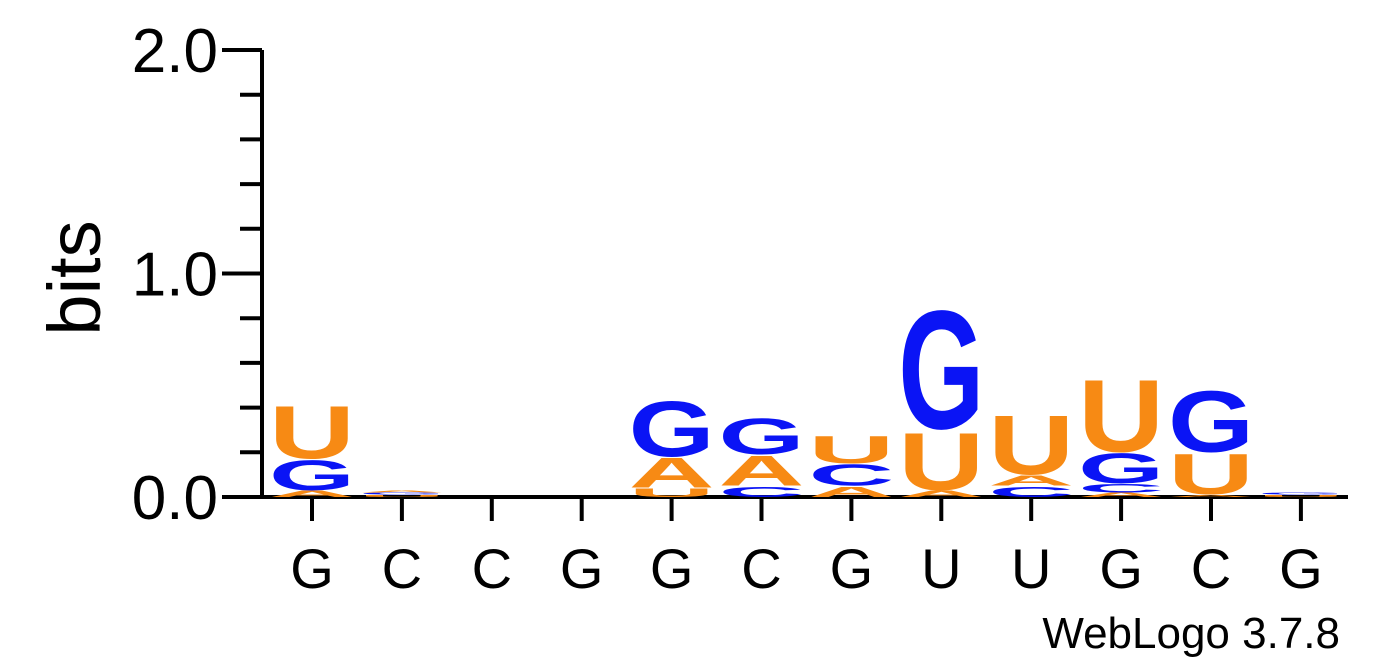 The height and width of the screenshot is (667, 1392). What do you see at coordinates (1191, 633) in the screenshot?
I see `weblogo-credit: WebLogo 3.7.8` at bounding box center [1191, 633].